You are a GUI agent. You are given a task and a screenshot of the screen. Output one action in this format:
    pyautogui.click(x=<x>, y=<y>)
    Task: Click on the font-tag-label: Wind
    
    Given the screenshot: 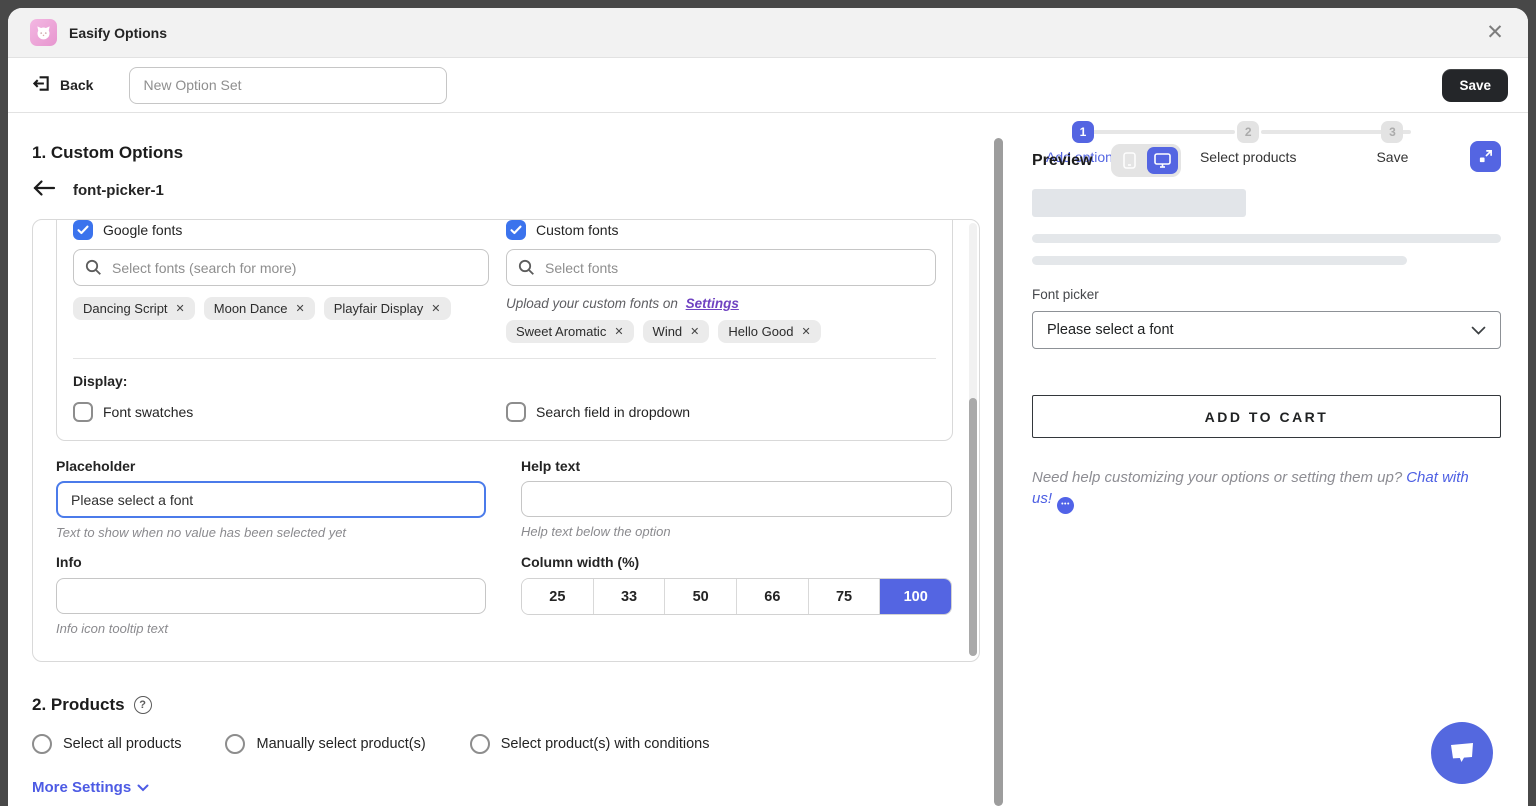 What is the action you would take?
    pyautogui.click(x=667, y=331)
    